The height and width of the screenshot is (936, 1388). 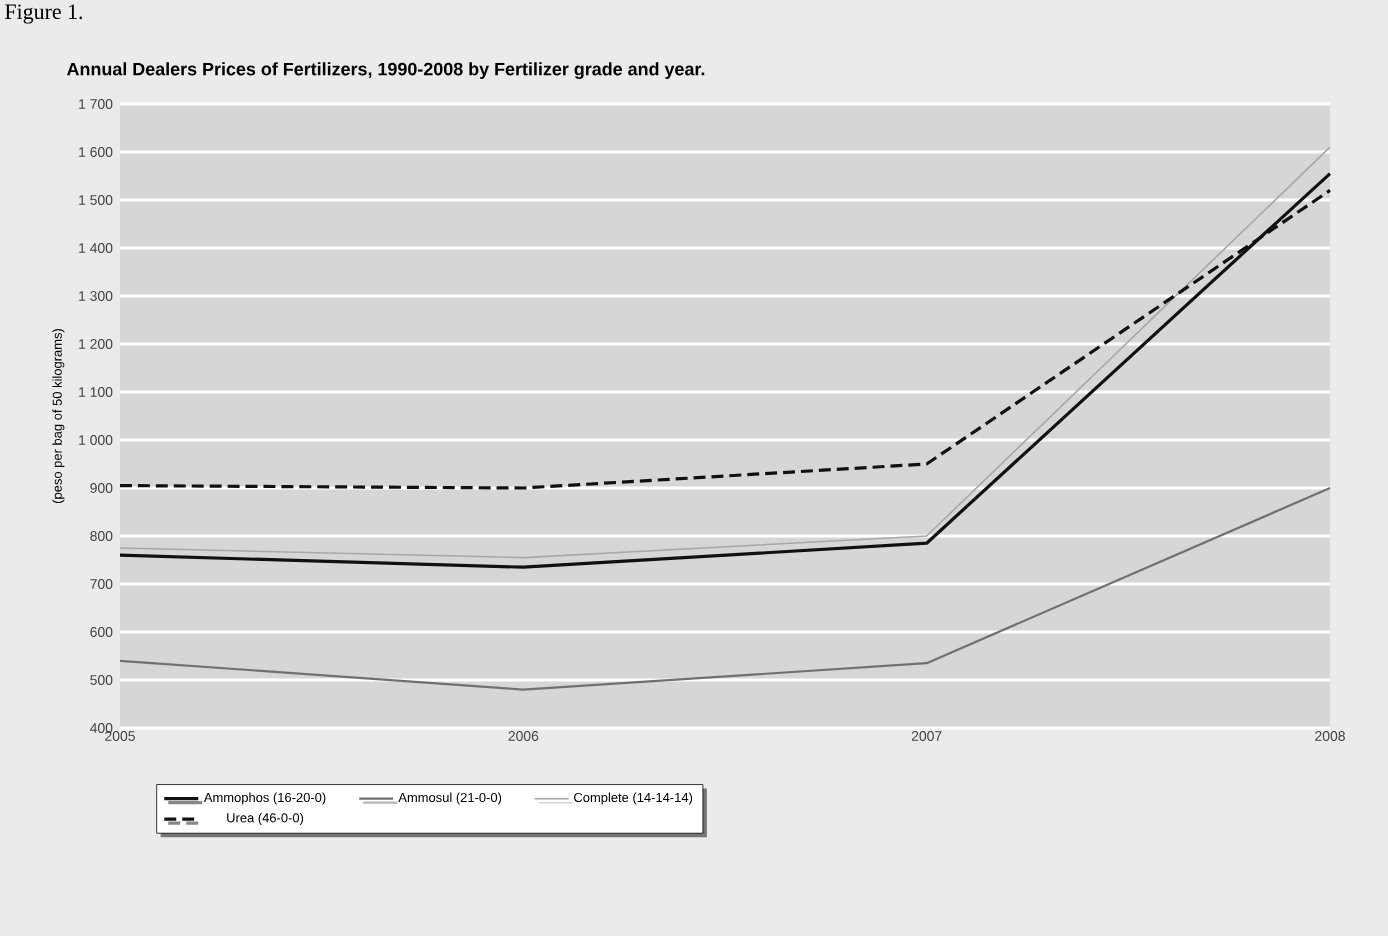 What do you see at coordinates (385, 71) in the screenshot?
I see `chart-title: Annual Dealers Prices of Fertilizers, 1990-2008 by Fertilizer grade and year.` at bounding box center [385, 71].